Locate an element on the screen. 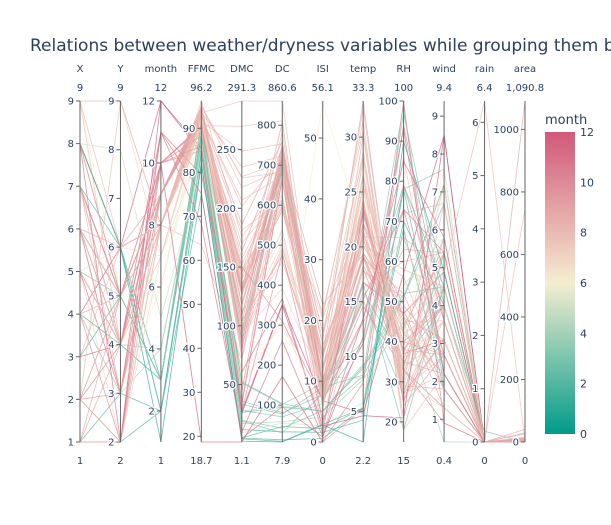 This screenshot has height=525, width=611. axis-min-label: 7.9 is located at coordinates (282, 461).